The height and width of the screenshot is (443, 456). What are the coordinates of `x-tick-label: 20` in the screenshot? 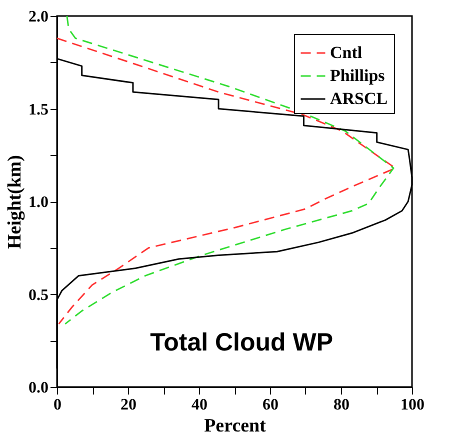 It's located at (128, 405).